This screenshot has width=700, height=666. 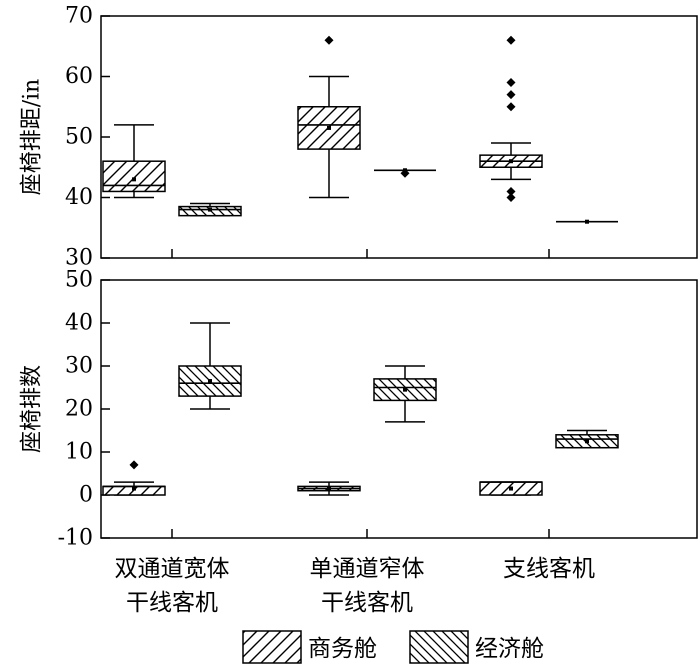 I want to click on bottom-y-tick-label: 0, so click(x=86, y=495).